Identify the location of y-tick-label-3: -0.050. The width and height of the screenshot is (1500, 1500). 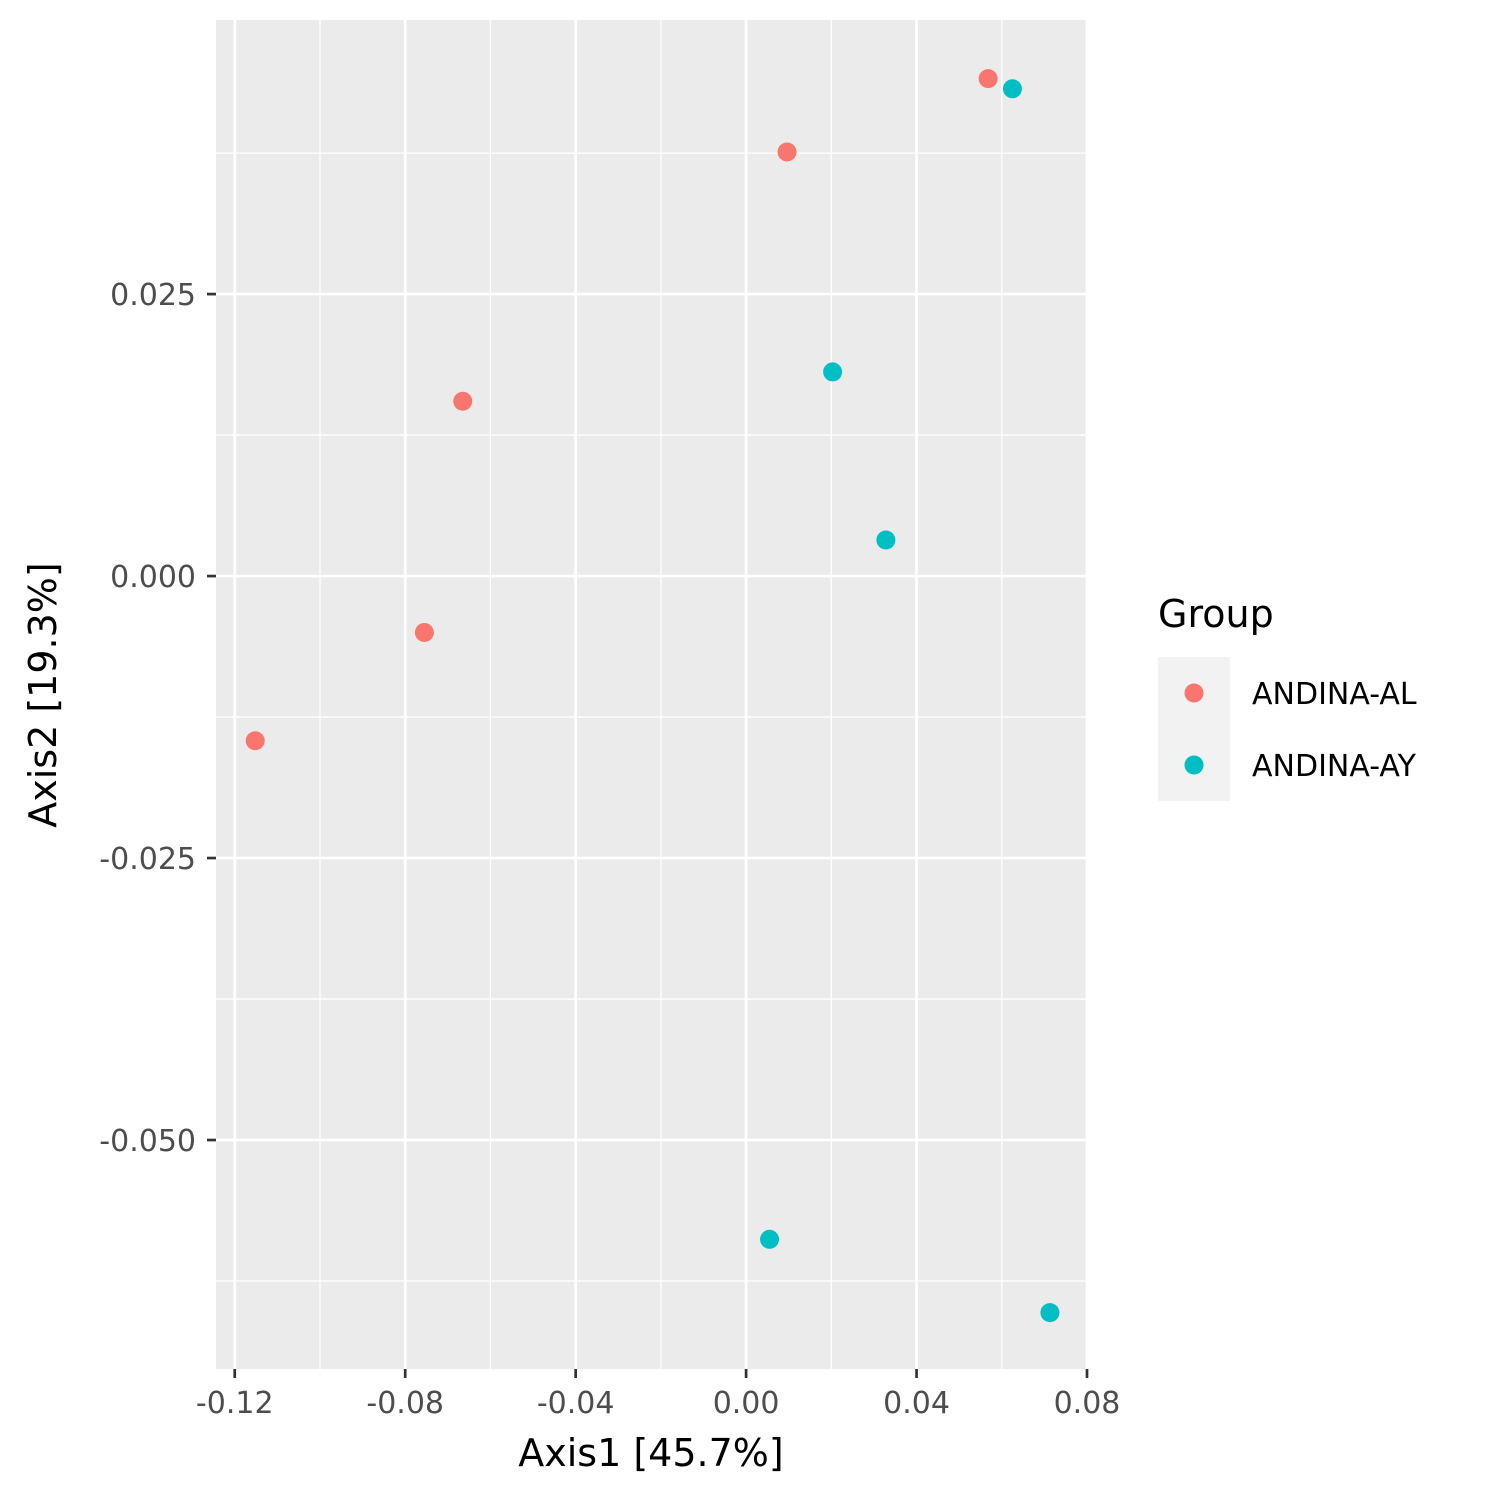
(147, 1141).